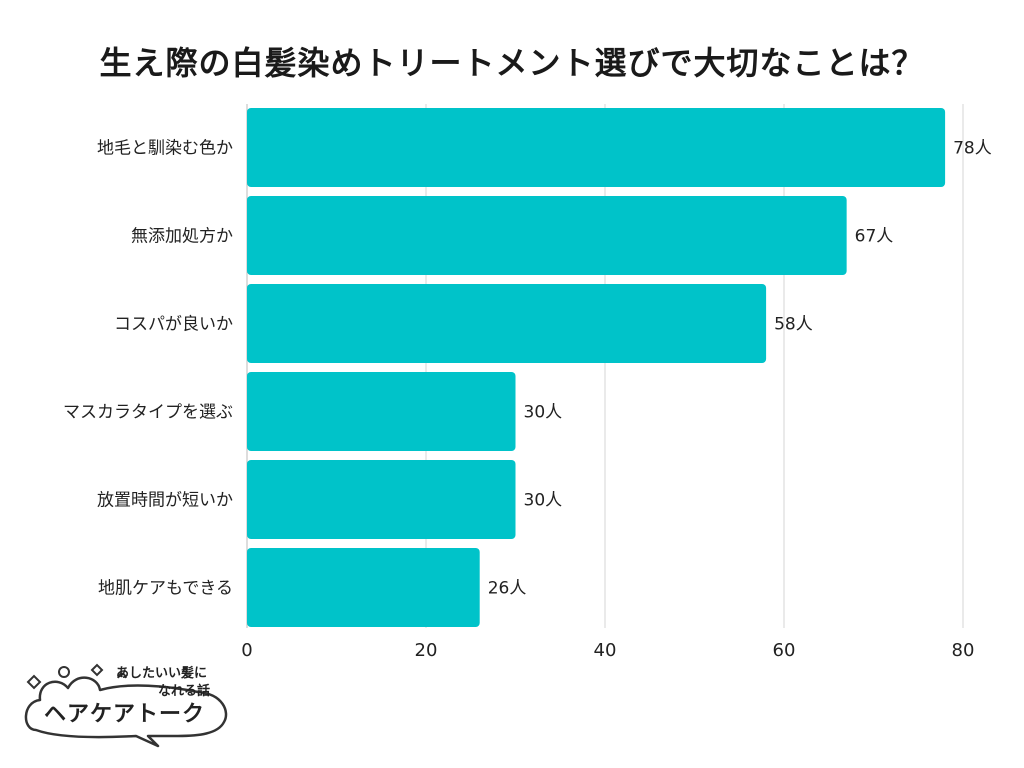 This screenshot has width=1024, height=768. What do you see at coordinates (507, 589) in the screenshot?
I see `value-label: 26人` at bounding box center [507, 589].